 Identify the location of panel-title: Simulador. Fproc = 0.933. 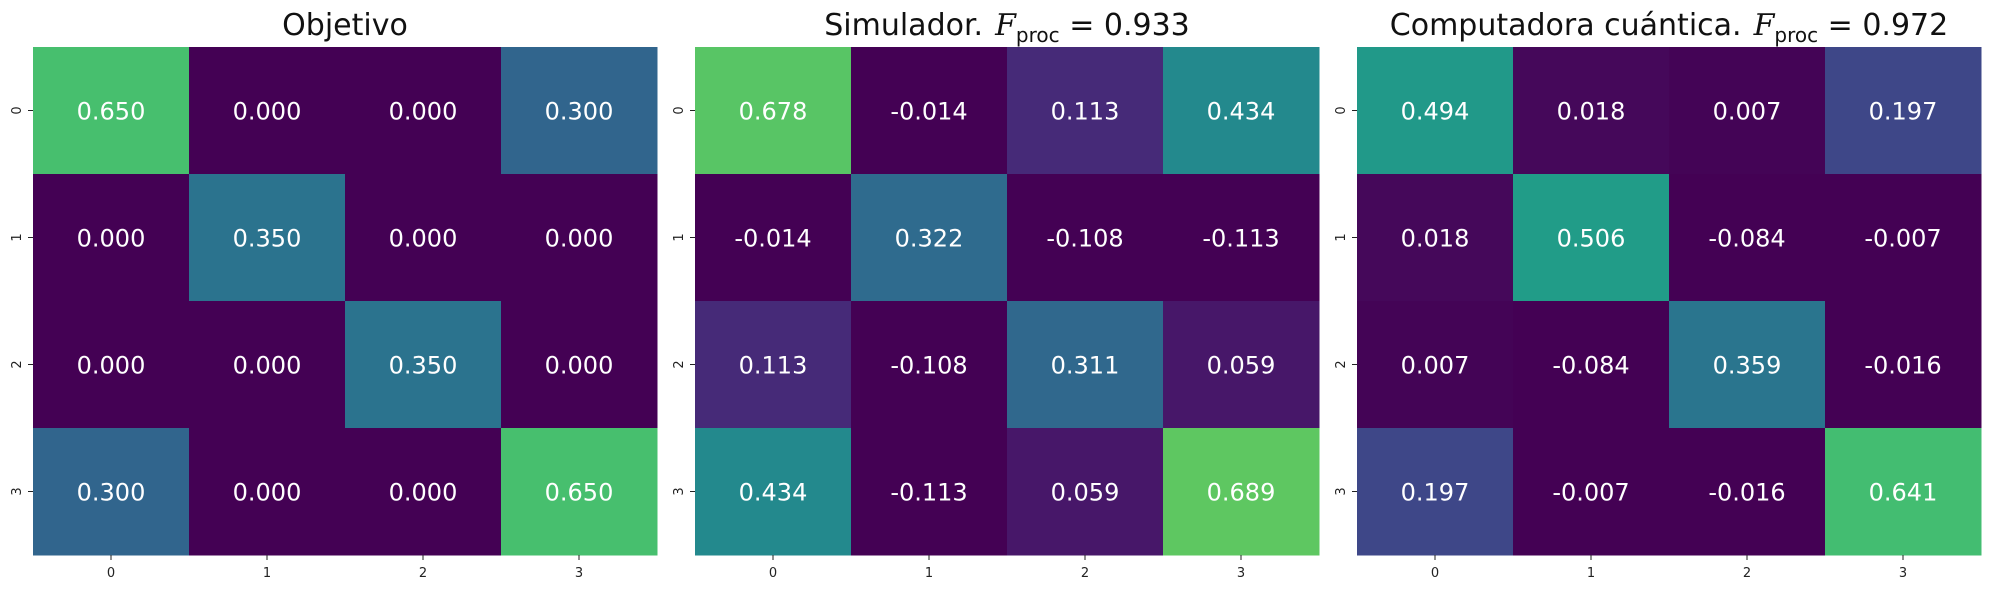
(1007, 27).